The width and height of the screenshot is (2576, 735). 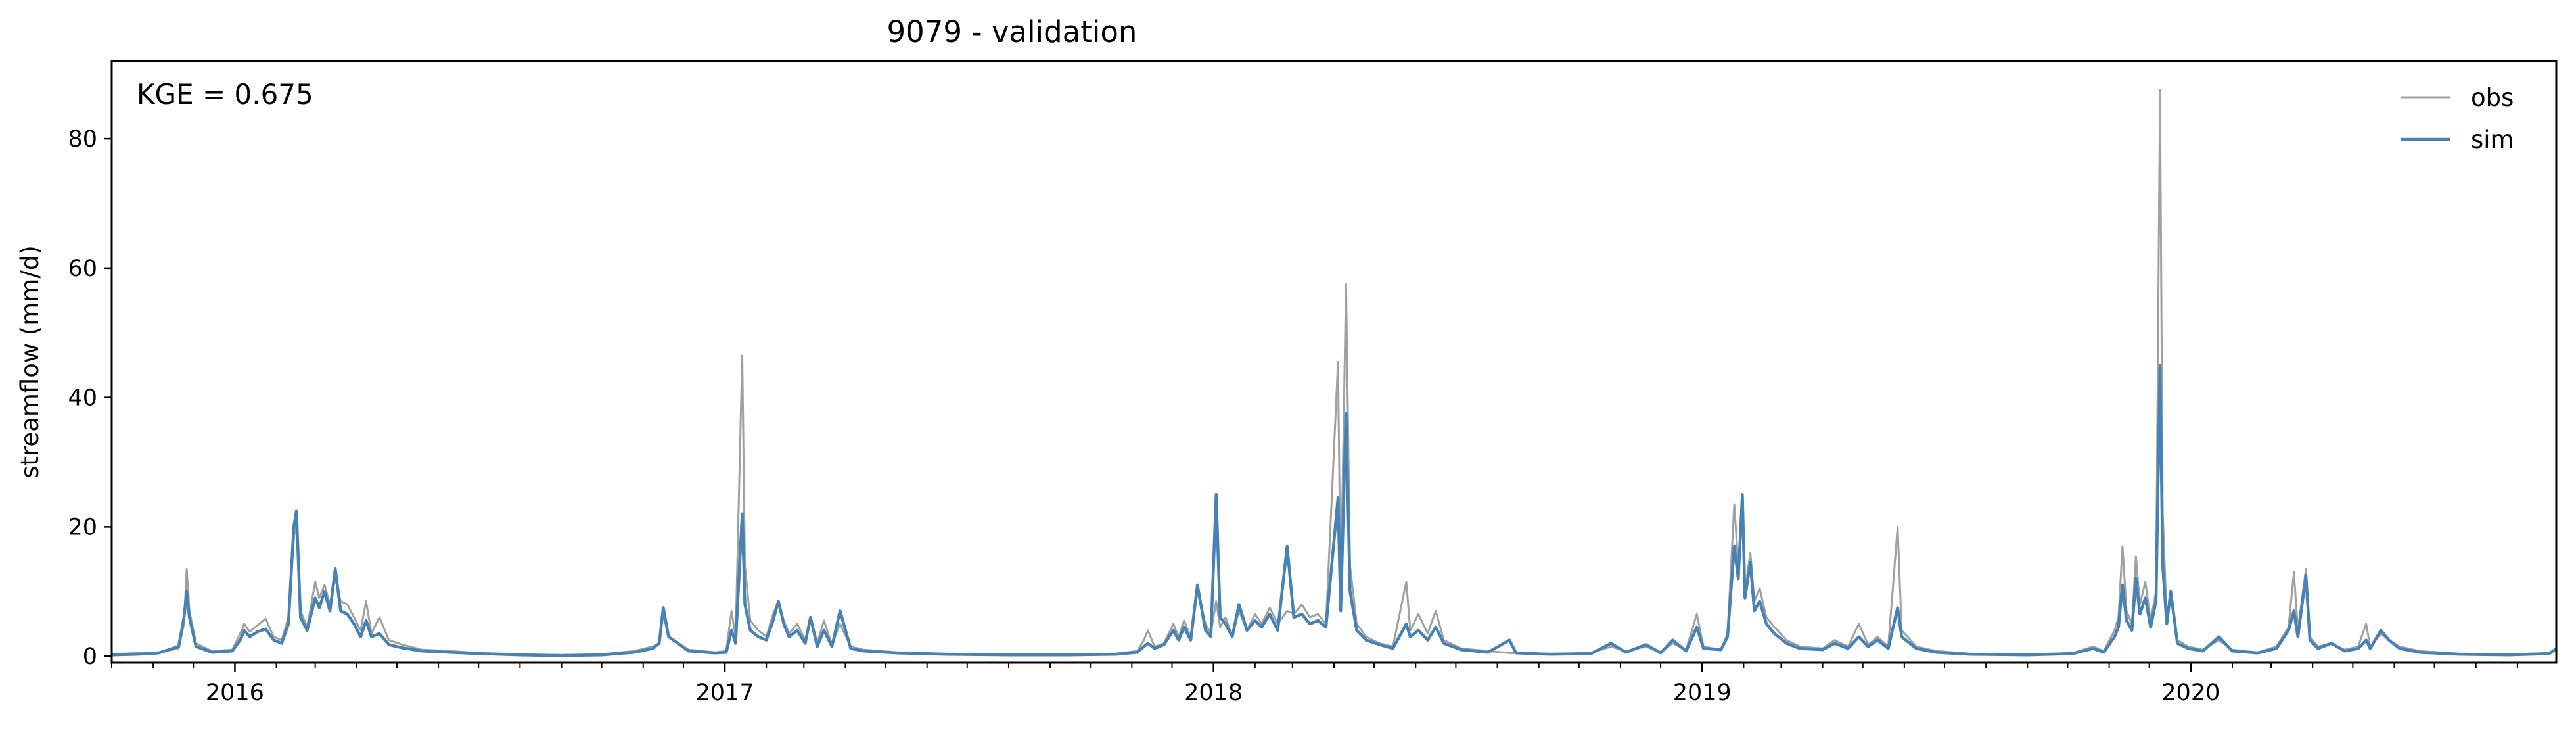 I want to click on y-tick-label: 60, so click(x=83, y=269).